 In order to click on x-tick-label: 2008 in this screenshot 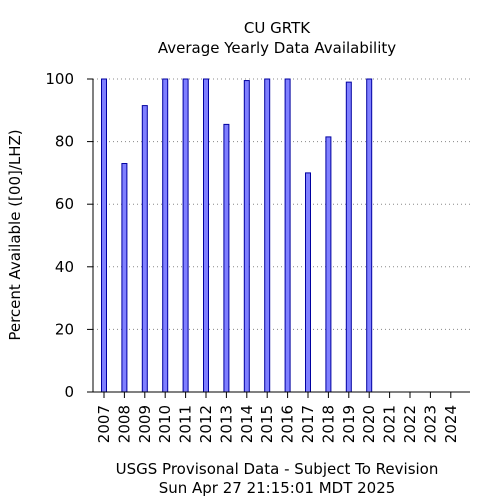, I will do `click(124, 424)`.